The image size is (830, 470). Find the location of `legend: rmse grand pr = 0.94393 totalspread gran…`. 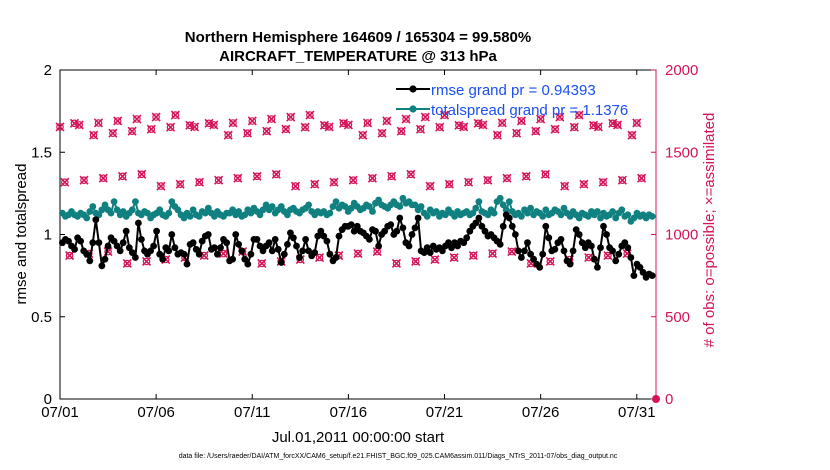

legend: rmse grand pr = 0.94393 totalspread gran… is located at coordinates (512, 100).